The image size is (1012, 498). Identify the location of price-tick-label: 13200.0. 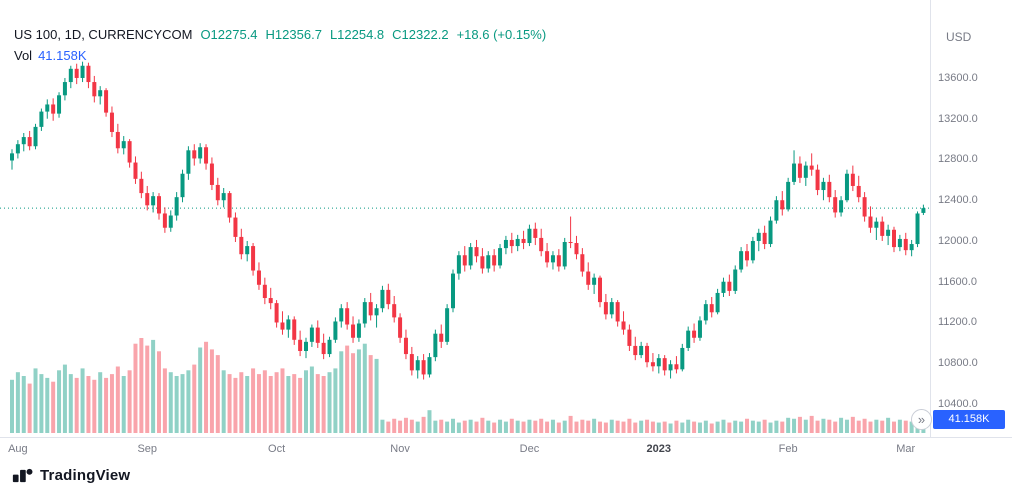
(958, 118).